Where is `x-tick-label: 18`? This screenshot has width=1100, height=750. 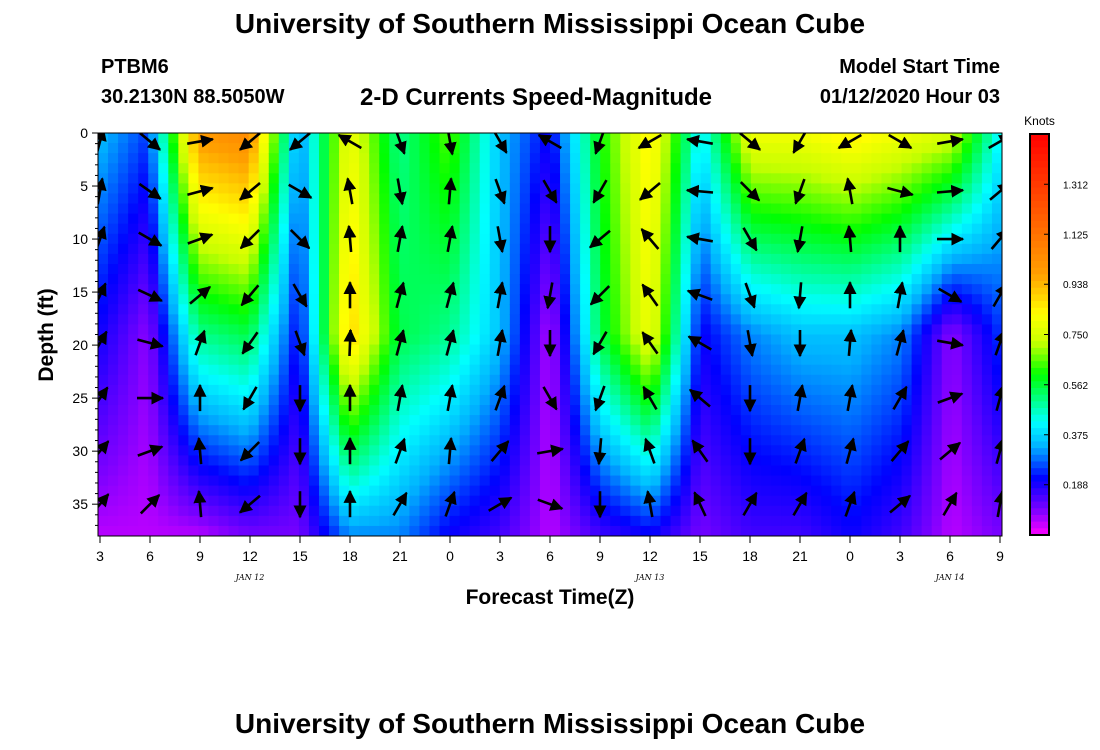 x-tick-label: 18 is located at coordinates (350, 556).